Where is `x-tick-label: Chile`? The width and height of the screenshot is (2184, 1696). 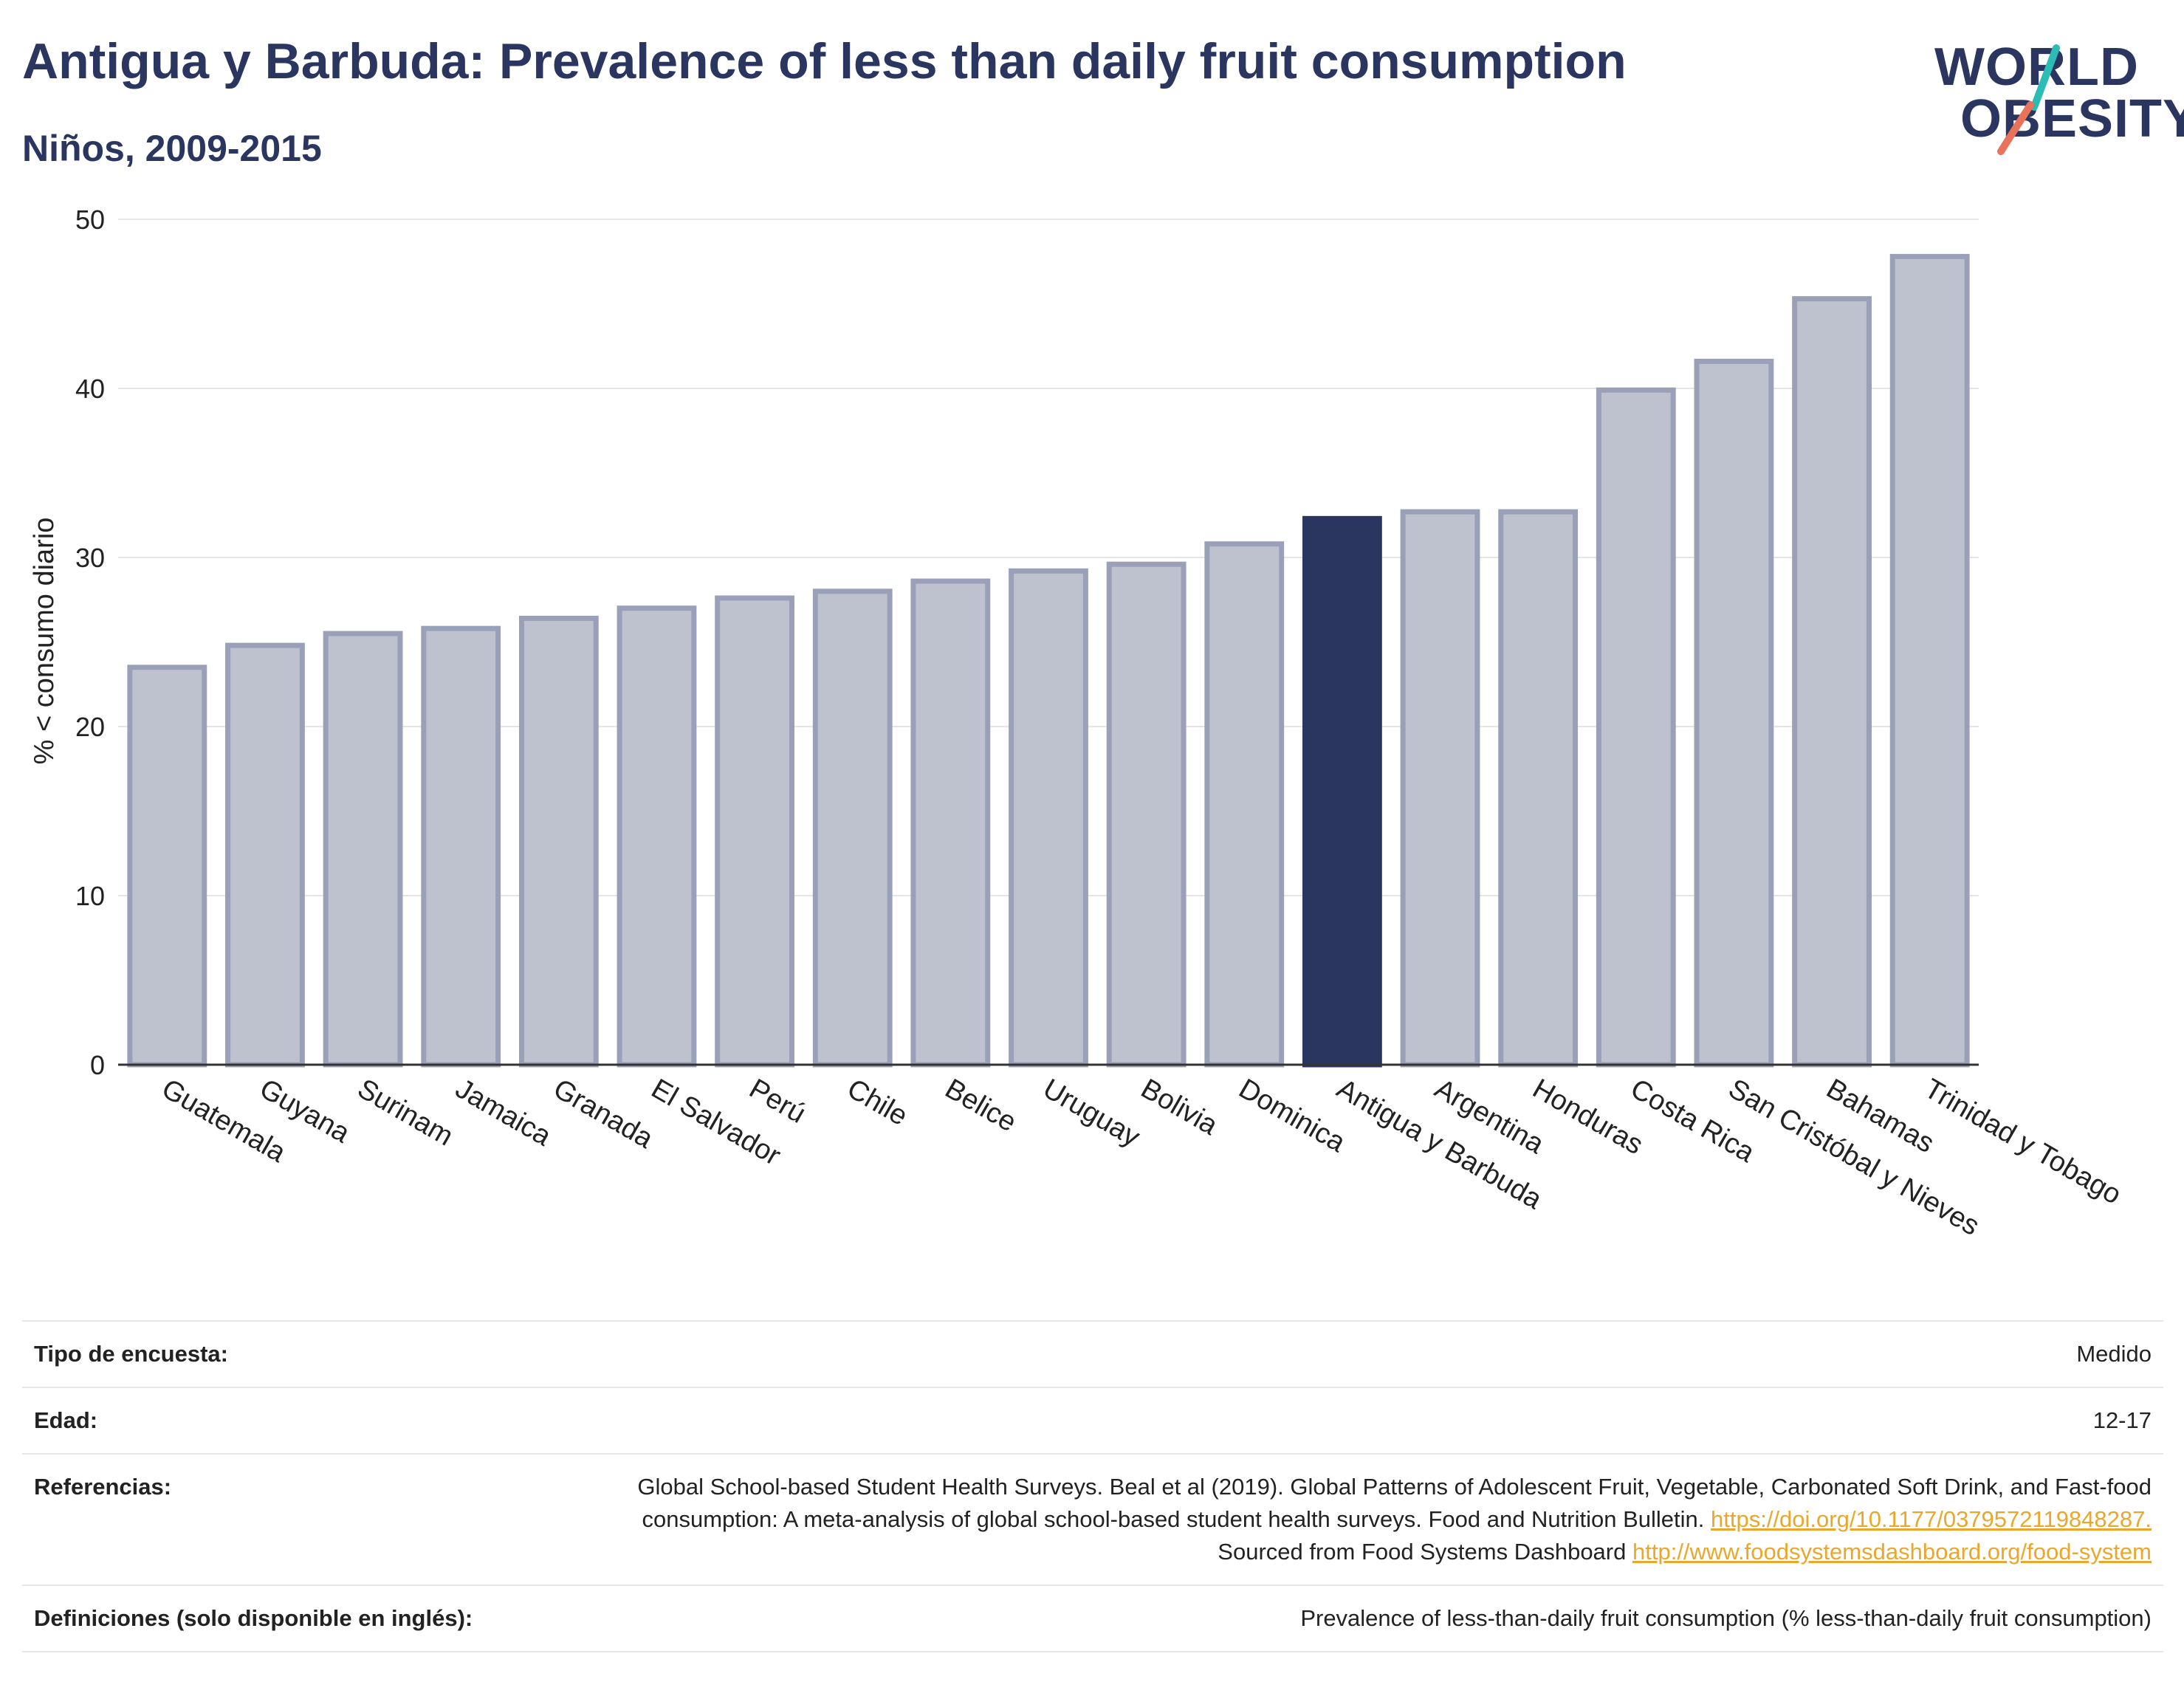
x-tick-label: Chile is located at coordinates (878, 1102).